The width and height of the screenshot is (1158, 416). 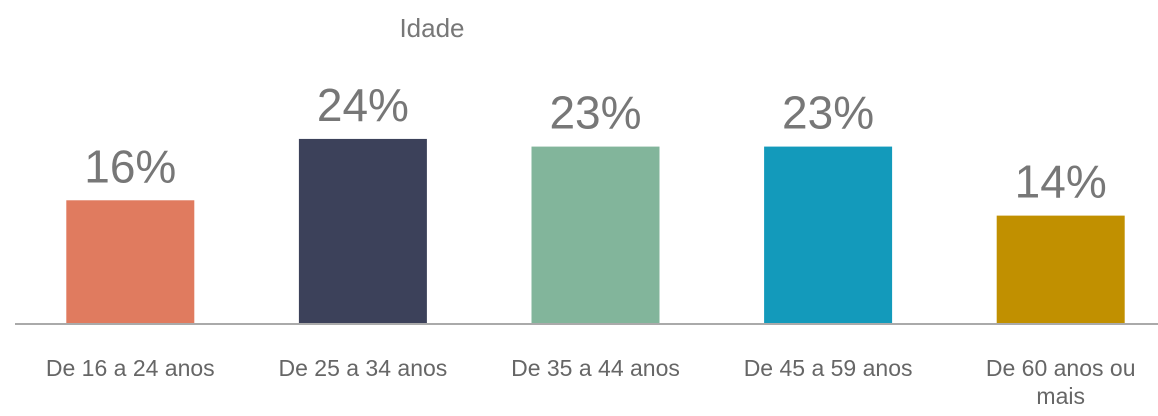 What do you see at coordinates (828, 368) in the screenshot?
I see `x-tick-label: De 45 a 59 anos` at bounding box center [828, 368].